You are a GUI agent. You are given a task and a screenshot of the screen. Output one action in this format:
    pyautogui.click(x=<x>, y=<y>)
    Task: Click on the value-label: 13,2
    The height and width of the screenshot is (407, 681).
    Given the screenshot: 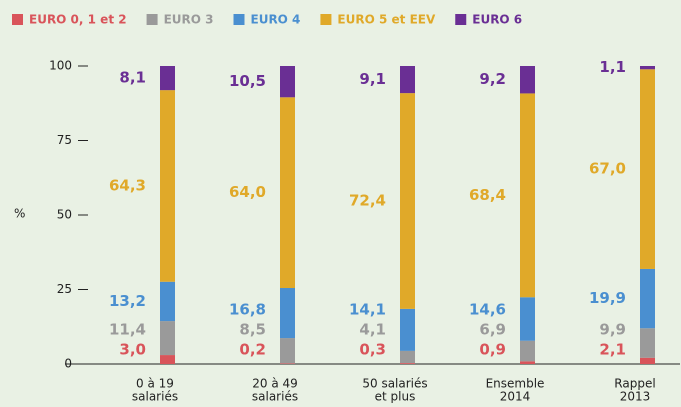 What is the action you would take?
    pyautogui.click(x=127, y=301)
    